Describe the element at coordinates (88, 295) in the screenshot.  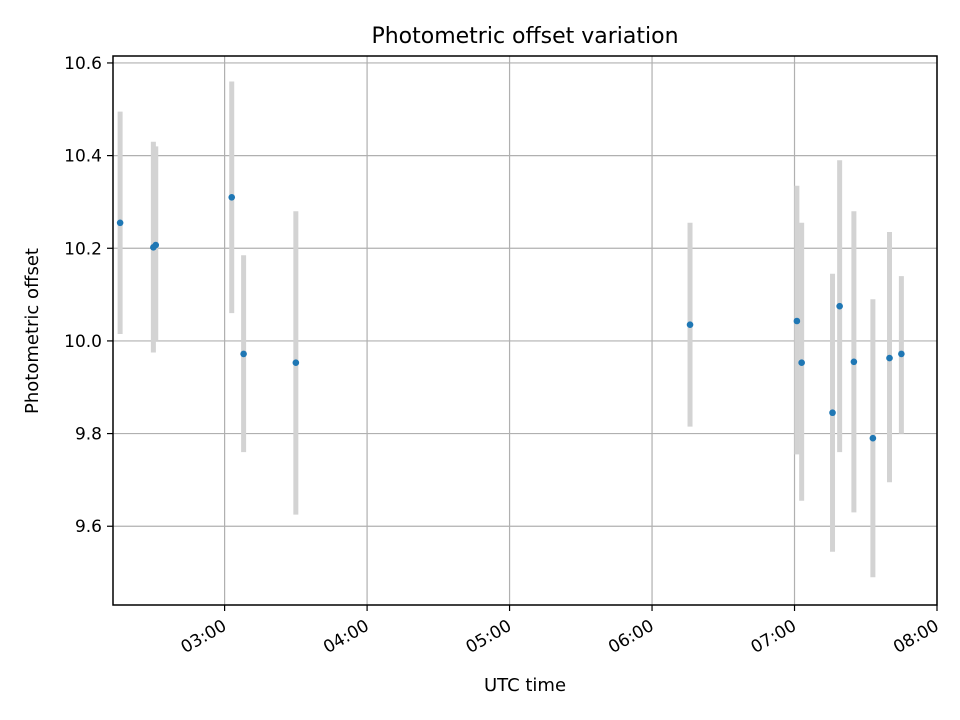
I see `y-axis-ticks: 9.6 9.8 10.0 10.2 10.4 10.6` at that location.